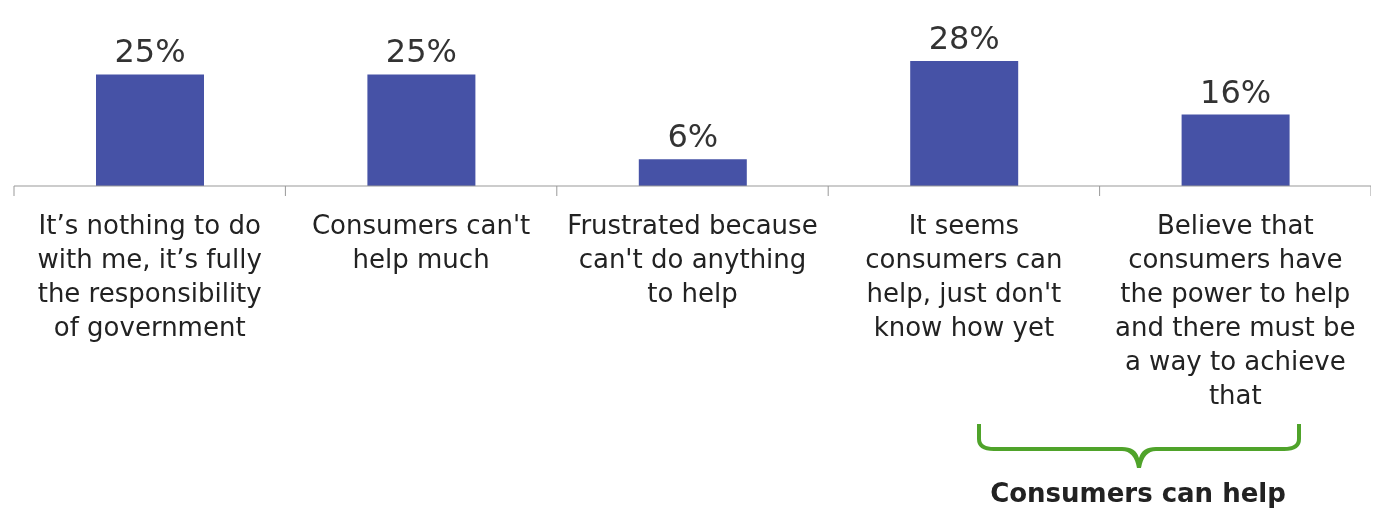  What do you see at coordinates (1236, 91) in the screenshot?
I see `data-label: 16%` at bounding box center [1236, 91].